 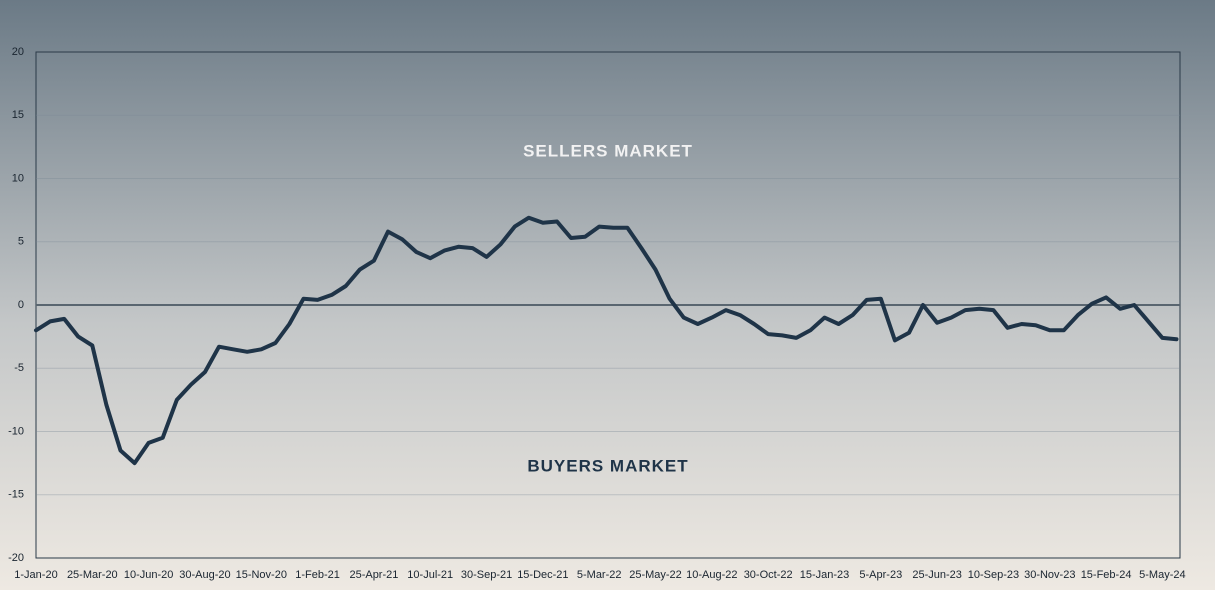 I want to click on x-tick-label: 15-Feb-24, so click(x=1106, y=575).